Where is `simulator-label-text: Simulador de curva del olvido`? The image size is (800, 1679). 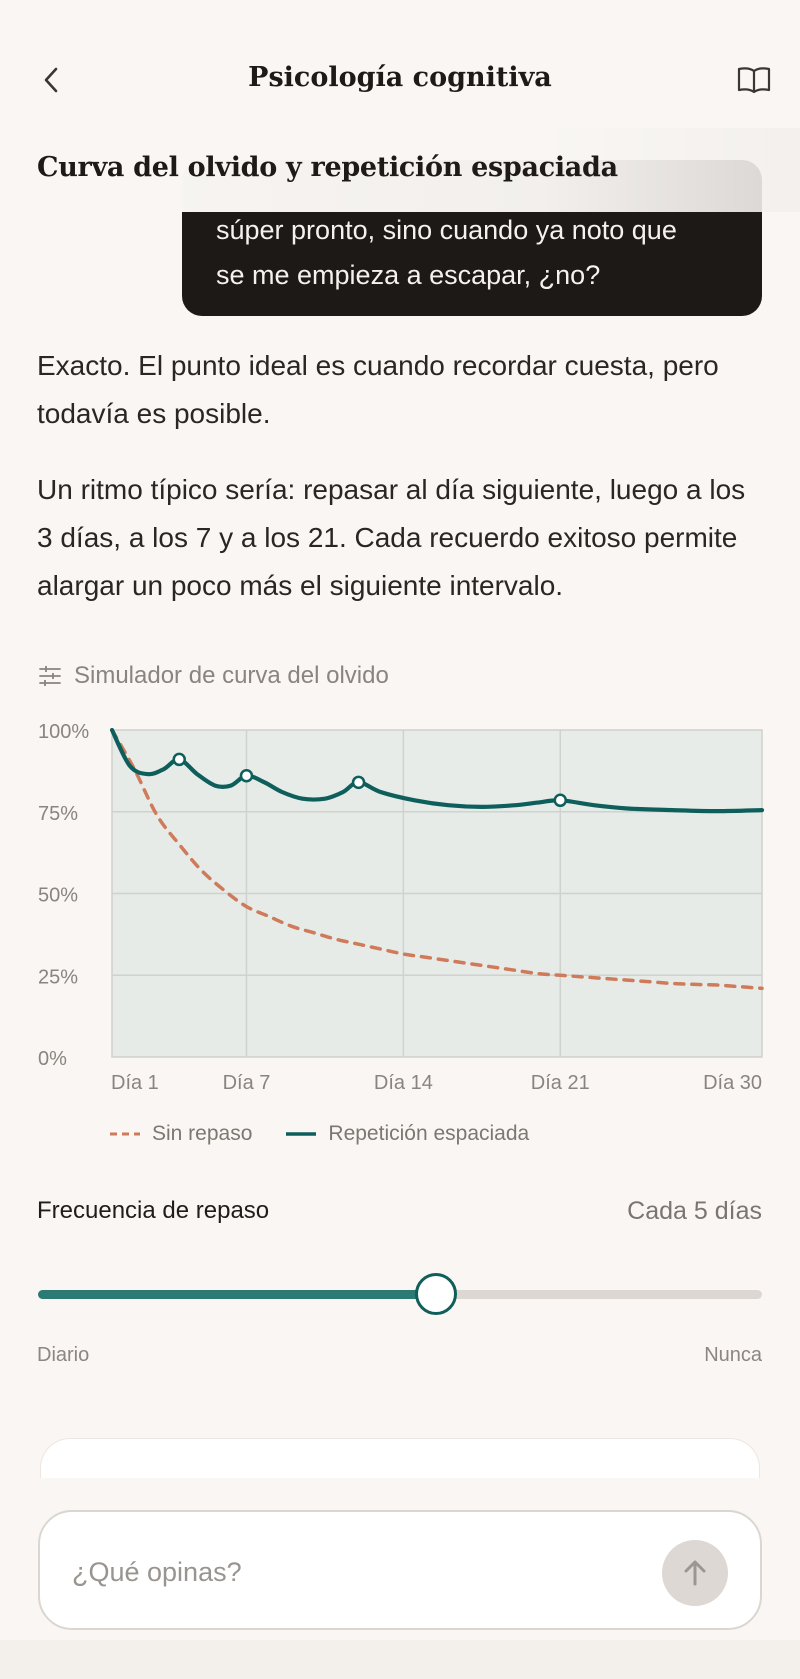
simulator-label-text: Simulador de curva del olvido is located at coordinates (231, 675).